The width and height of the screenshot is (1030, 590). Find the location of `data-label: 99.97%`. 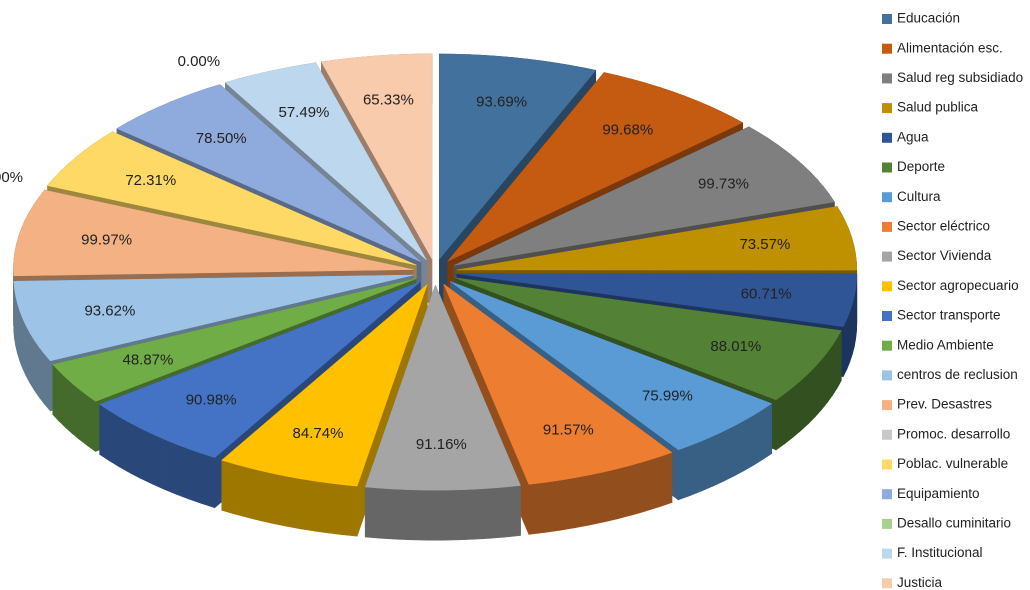

data-label: 99.97% is located at coordinates (106, 239).